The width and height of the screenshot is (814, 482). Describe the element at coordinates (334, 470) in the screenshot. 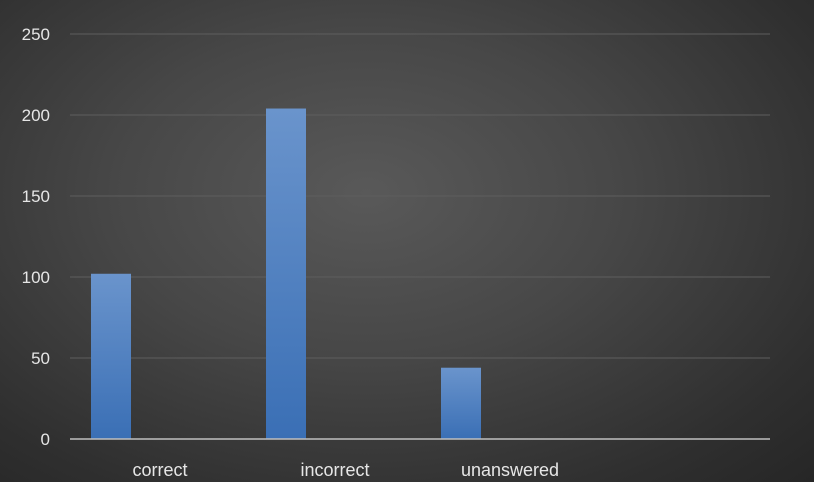

I see `category-label-incorrect: incorrect` at that location.